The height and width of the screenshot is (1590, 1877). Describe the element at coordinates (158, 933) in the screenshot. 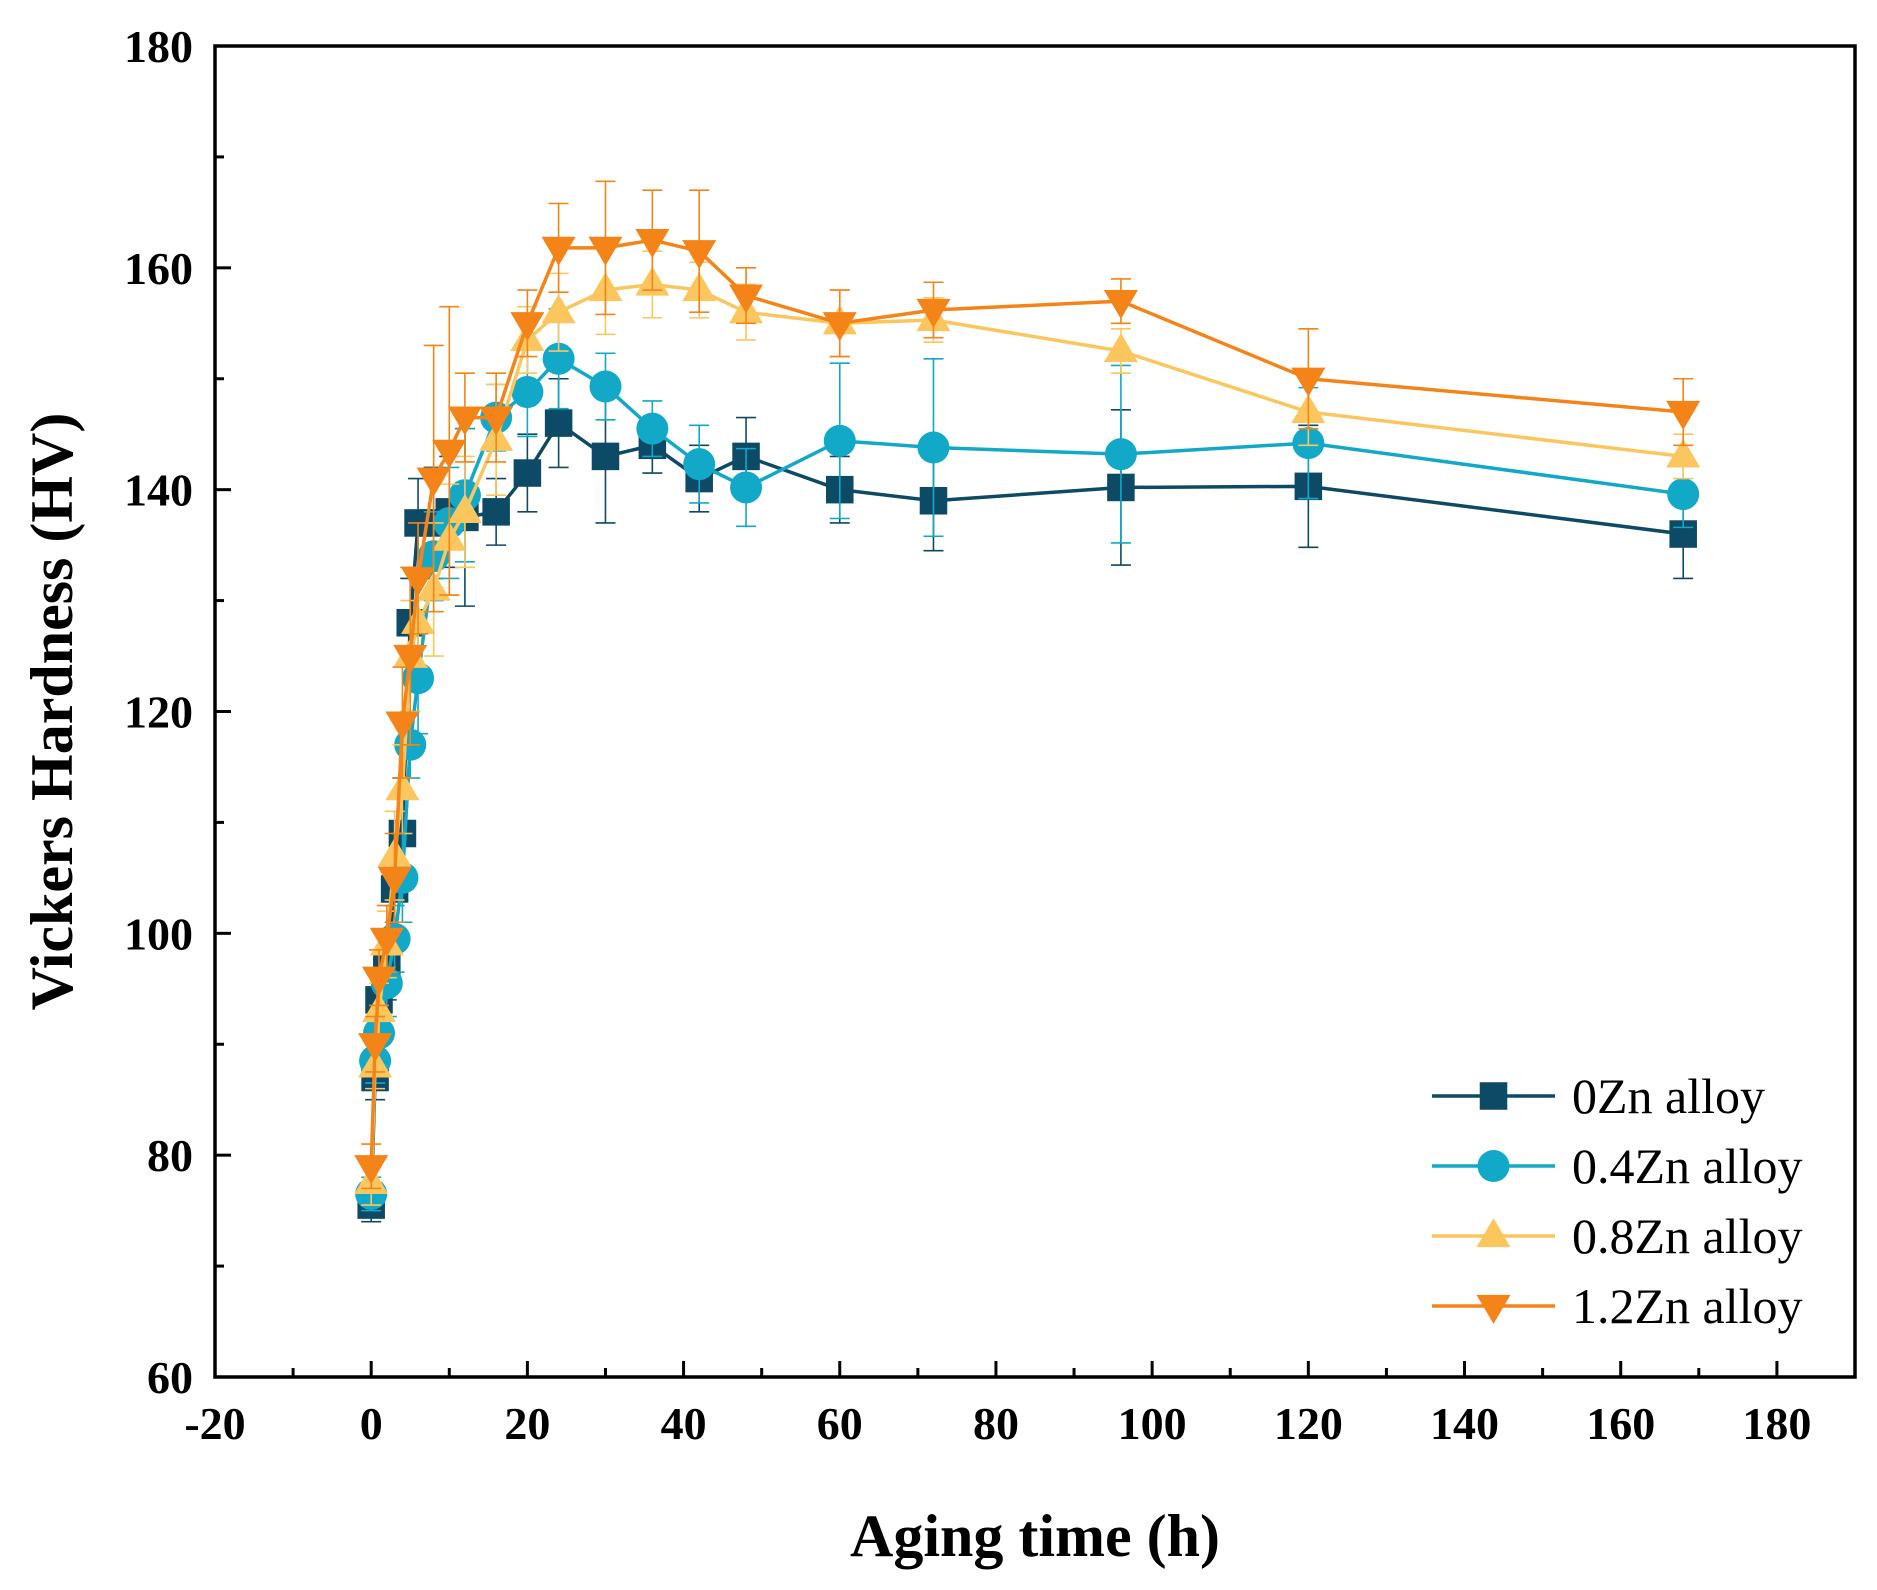

I see `y-tick-label: 100` at that location.